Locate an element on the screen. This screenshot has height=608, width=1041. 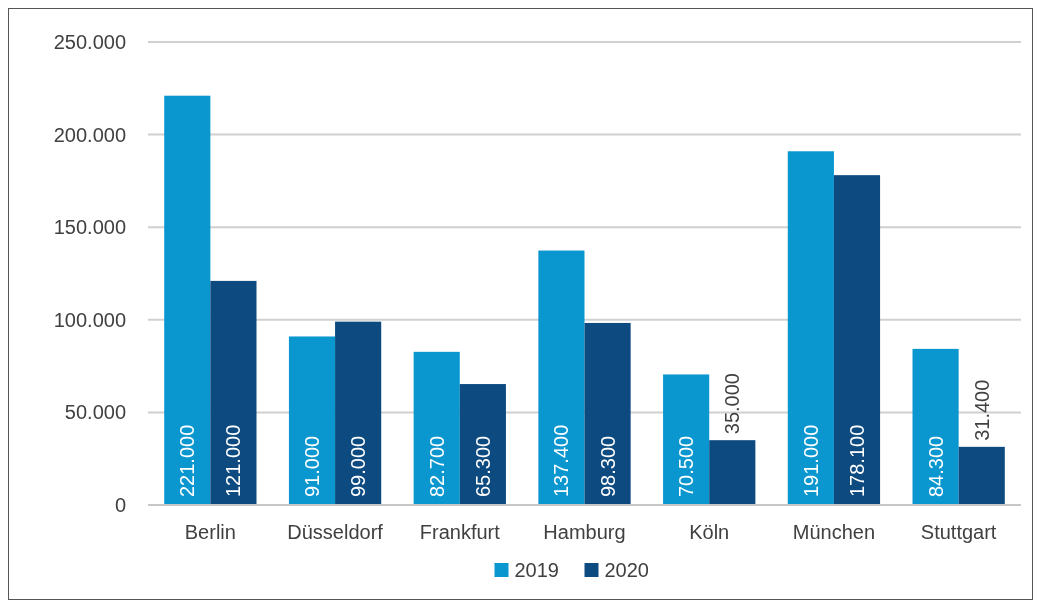
y-tick-label: 100.000 is located at coordinates (89, 319).